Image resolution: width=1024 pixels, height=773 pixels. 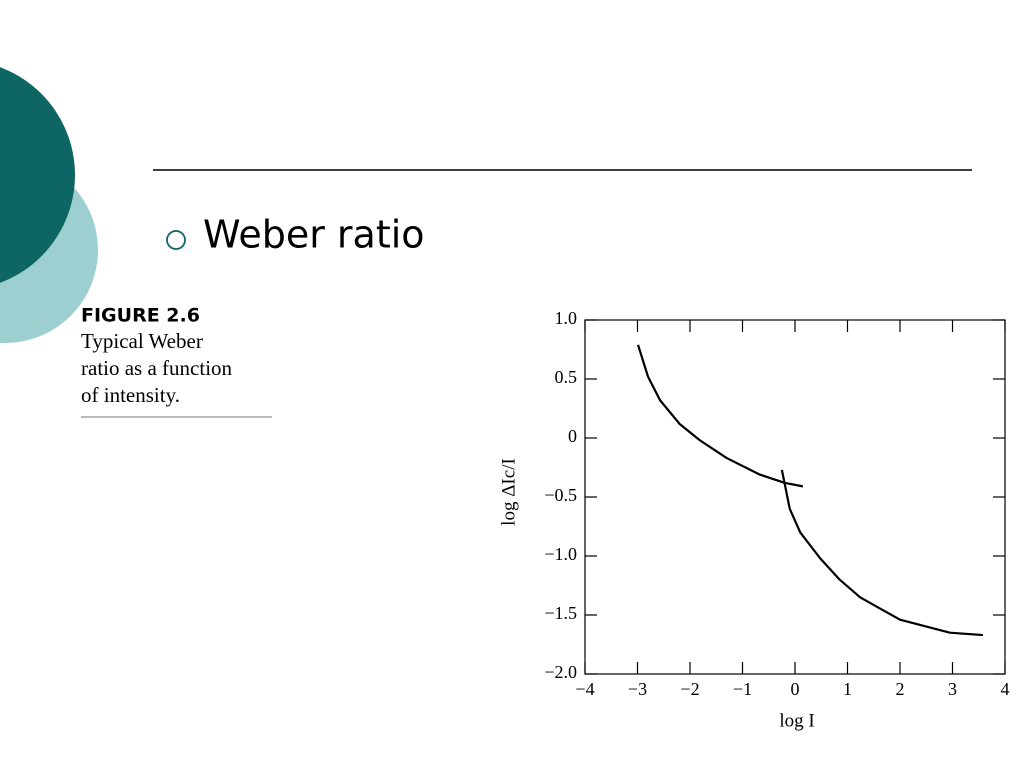 What do you see at coordinates (560, 495) in the screenshot?
I see `y-tick-label: −0.5` at bounding box center [560, 495].